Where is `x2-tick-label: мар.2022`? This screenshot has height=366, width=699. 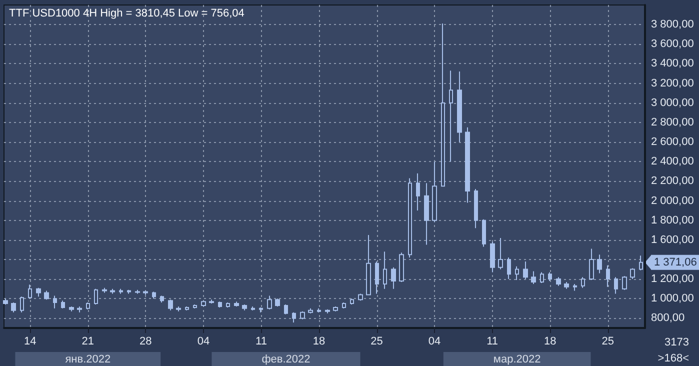 x2-tick-label: мар.2022 is located at coordinates (517, 360).